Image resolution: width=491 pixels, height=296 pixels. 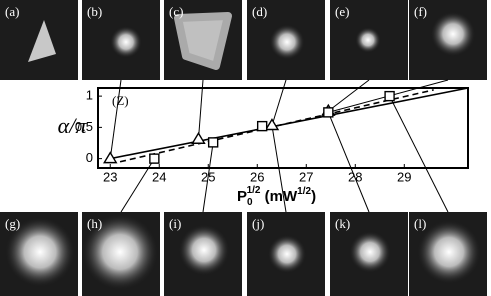 What do you see at coordinates (342, 11) in the screenshot?
I see `panel-label: (e)` at bounding box center [342, 11].